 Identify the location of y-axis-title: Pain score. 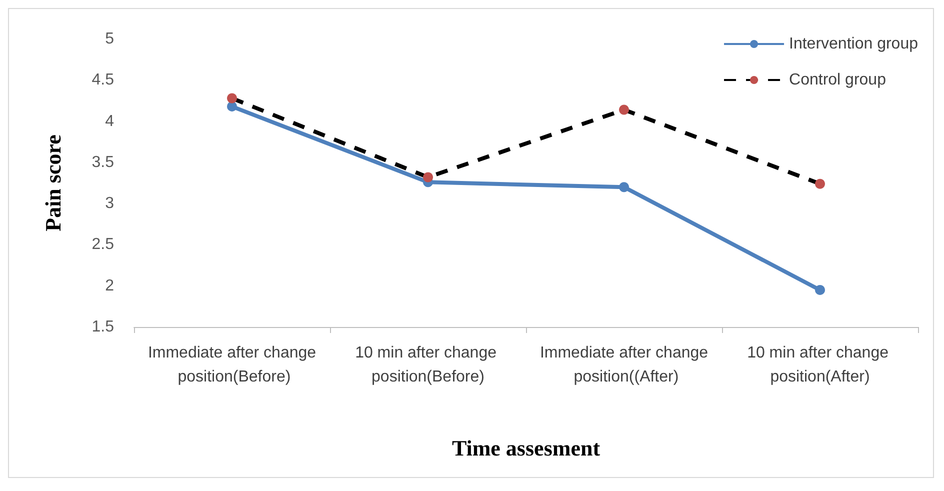
(53, 183).